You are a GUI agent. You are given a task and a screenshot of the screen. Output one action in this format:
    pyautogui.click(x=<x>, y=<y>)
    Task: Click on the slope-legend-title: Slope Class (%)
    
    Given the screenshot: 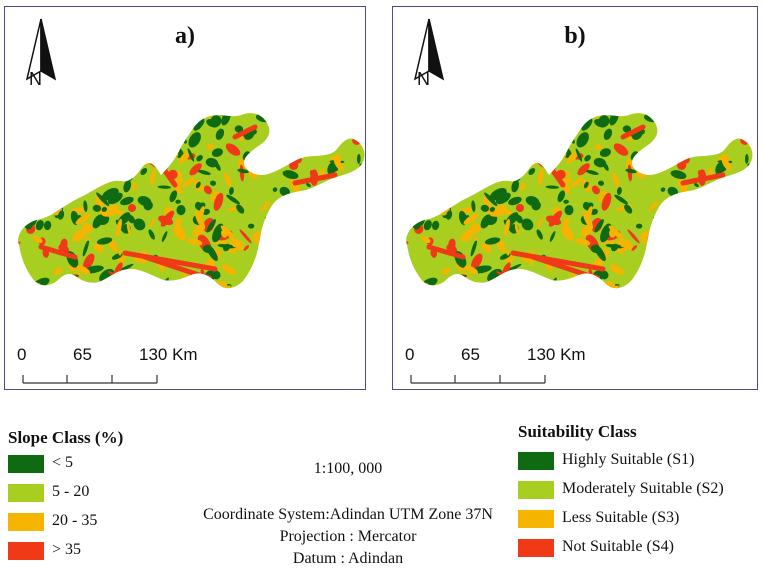 What is the action you would take?
    pyautogui.click(x=66, y=437)
    